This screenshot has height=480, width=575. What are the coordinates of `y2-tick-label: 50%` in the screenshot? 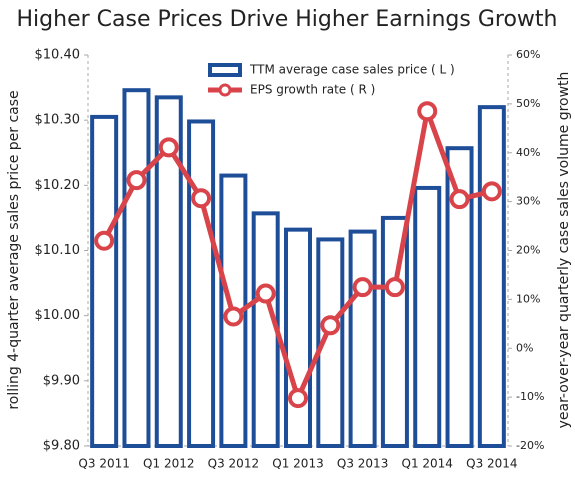 It's located at (528, 103).